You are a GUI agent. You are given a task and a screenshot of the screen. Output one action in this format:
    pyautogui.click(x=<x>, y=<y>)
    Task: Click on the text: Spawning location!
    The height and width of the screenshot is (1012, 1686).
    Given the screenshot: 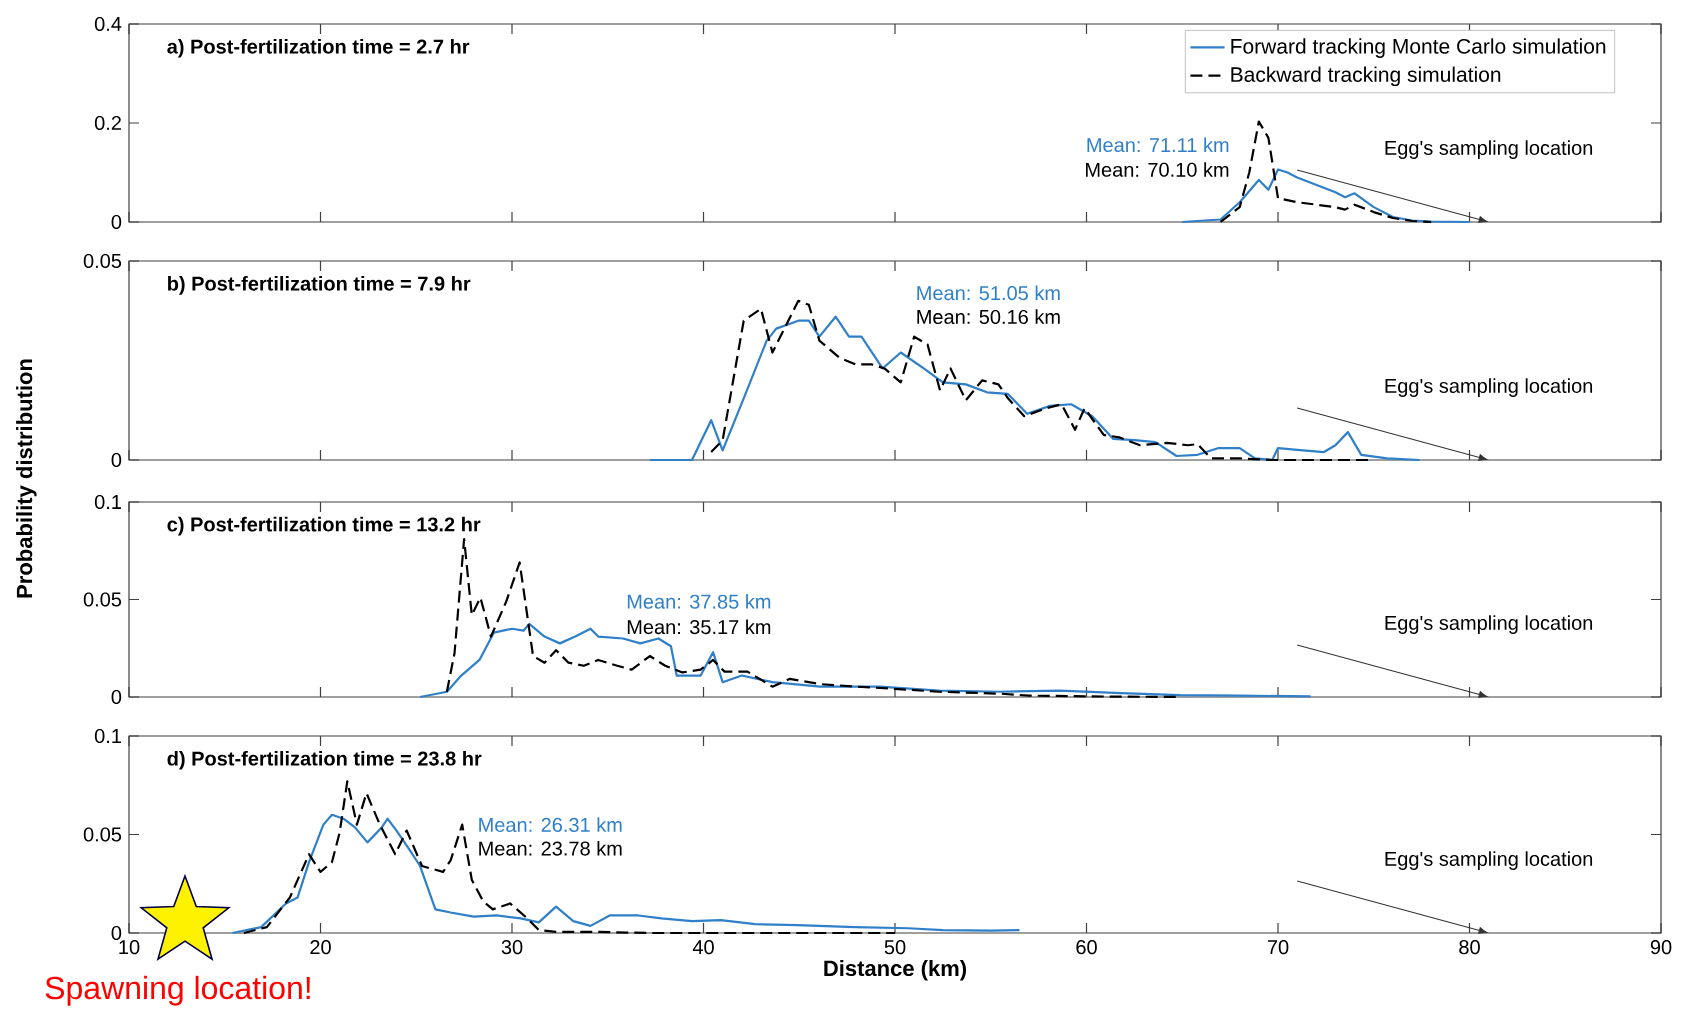 What is the action you would take?
    pyautogui.click(x=177, y=990)
    